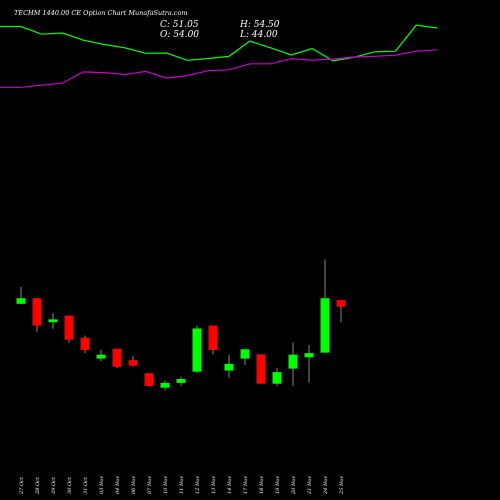 This screenshot has width=500, height=500. What do you see at coordinates (230, 485) in the screenshot?
I see `x-tick-label: 14 Nov` at bounding box center [230, 485].